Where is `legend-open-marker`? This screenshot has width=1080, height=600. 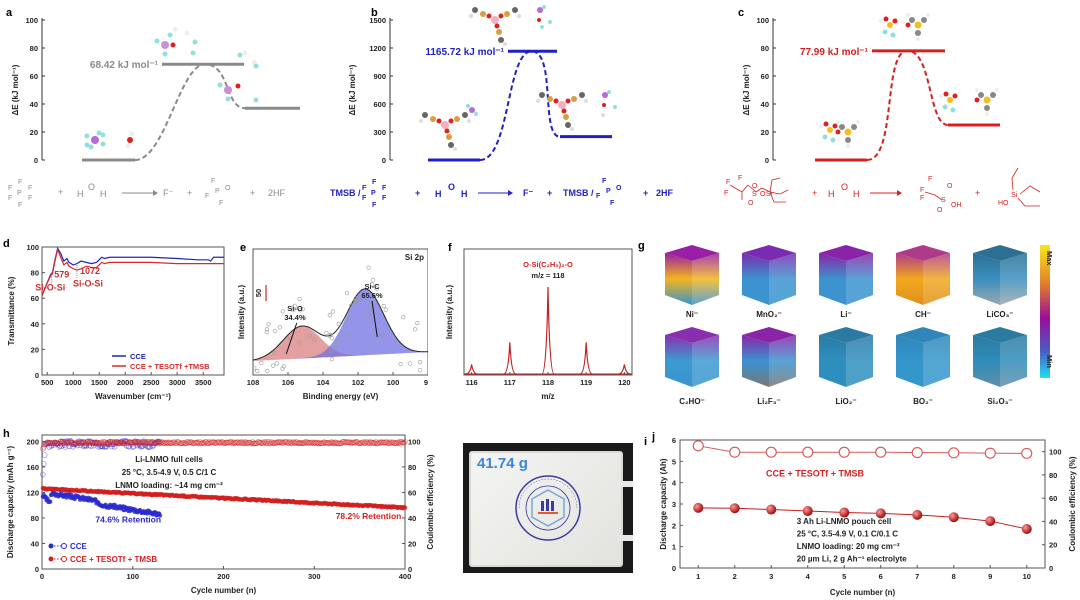 legend-open-marker is located at coordinates (64, 546).